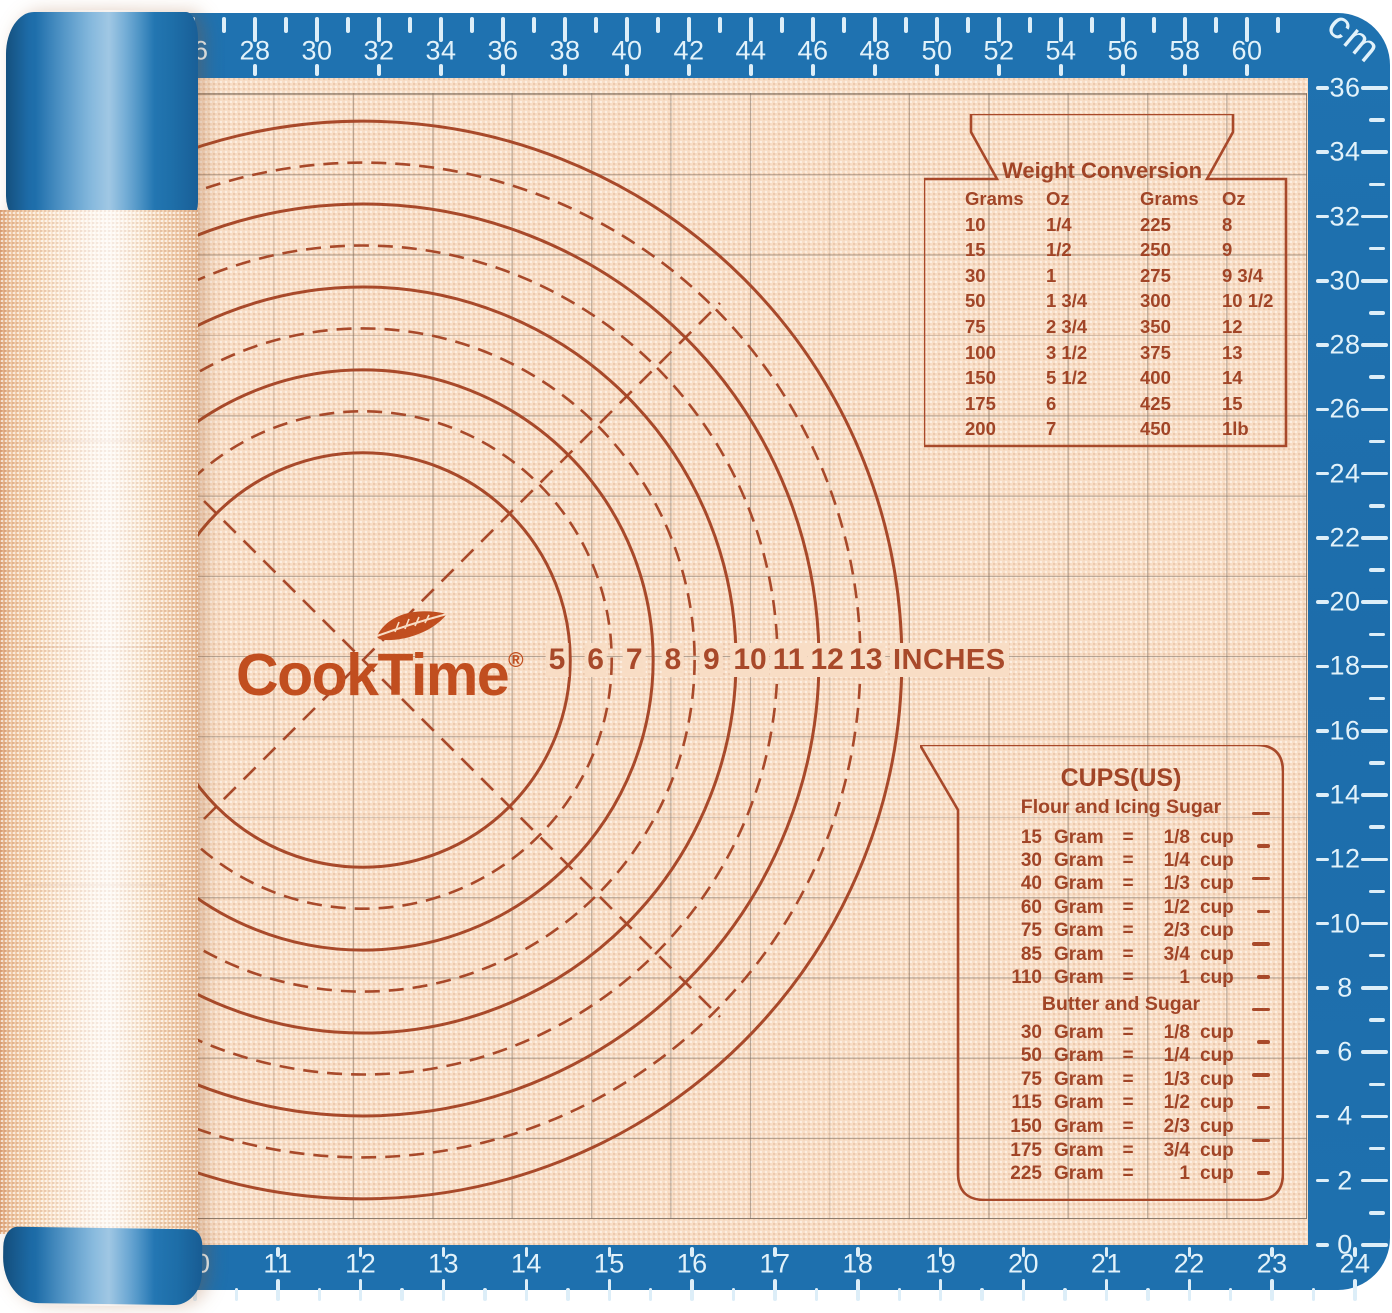  What do you see at coordinates (866, 660) in the screenshot?
I see `circle-label-13: 13` at bounding box center [866, 660].